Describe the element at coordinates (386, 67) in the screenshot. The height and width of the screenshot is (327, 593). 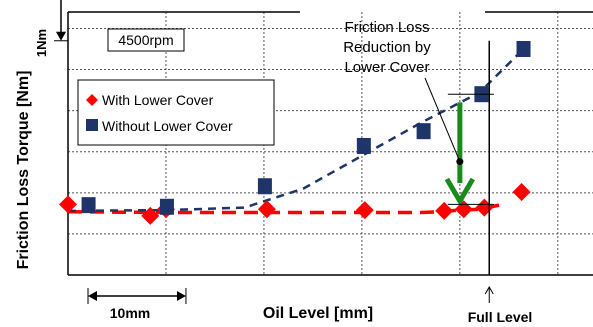
I see `reduction-label-line3: Lower Cover` at that location.